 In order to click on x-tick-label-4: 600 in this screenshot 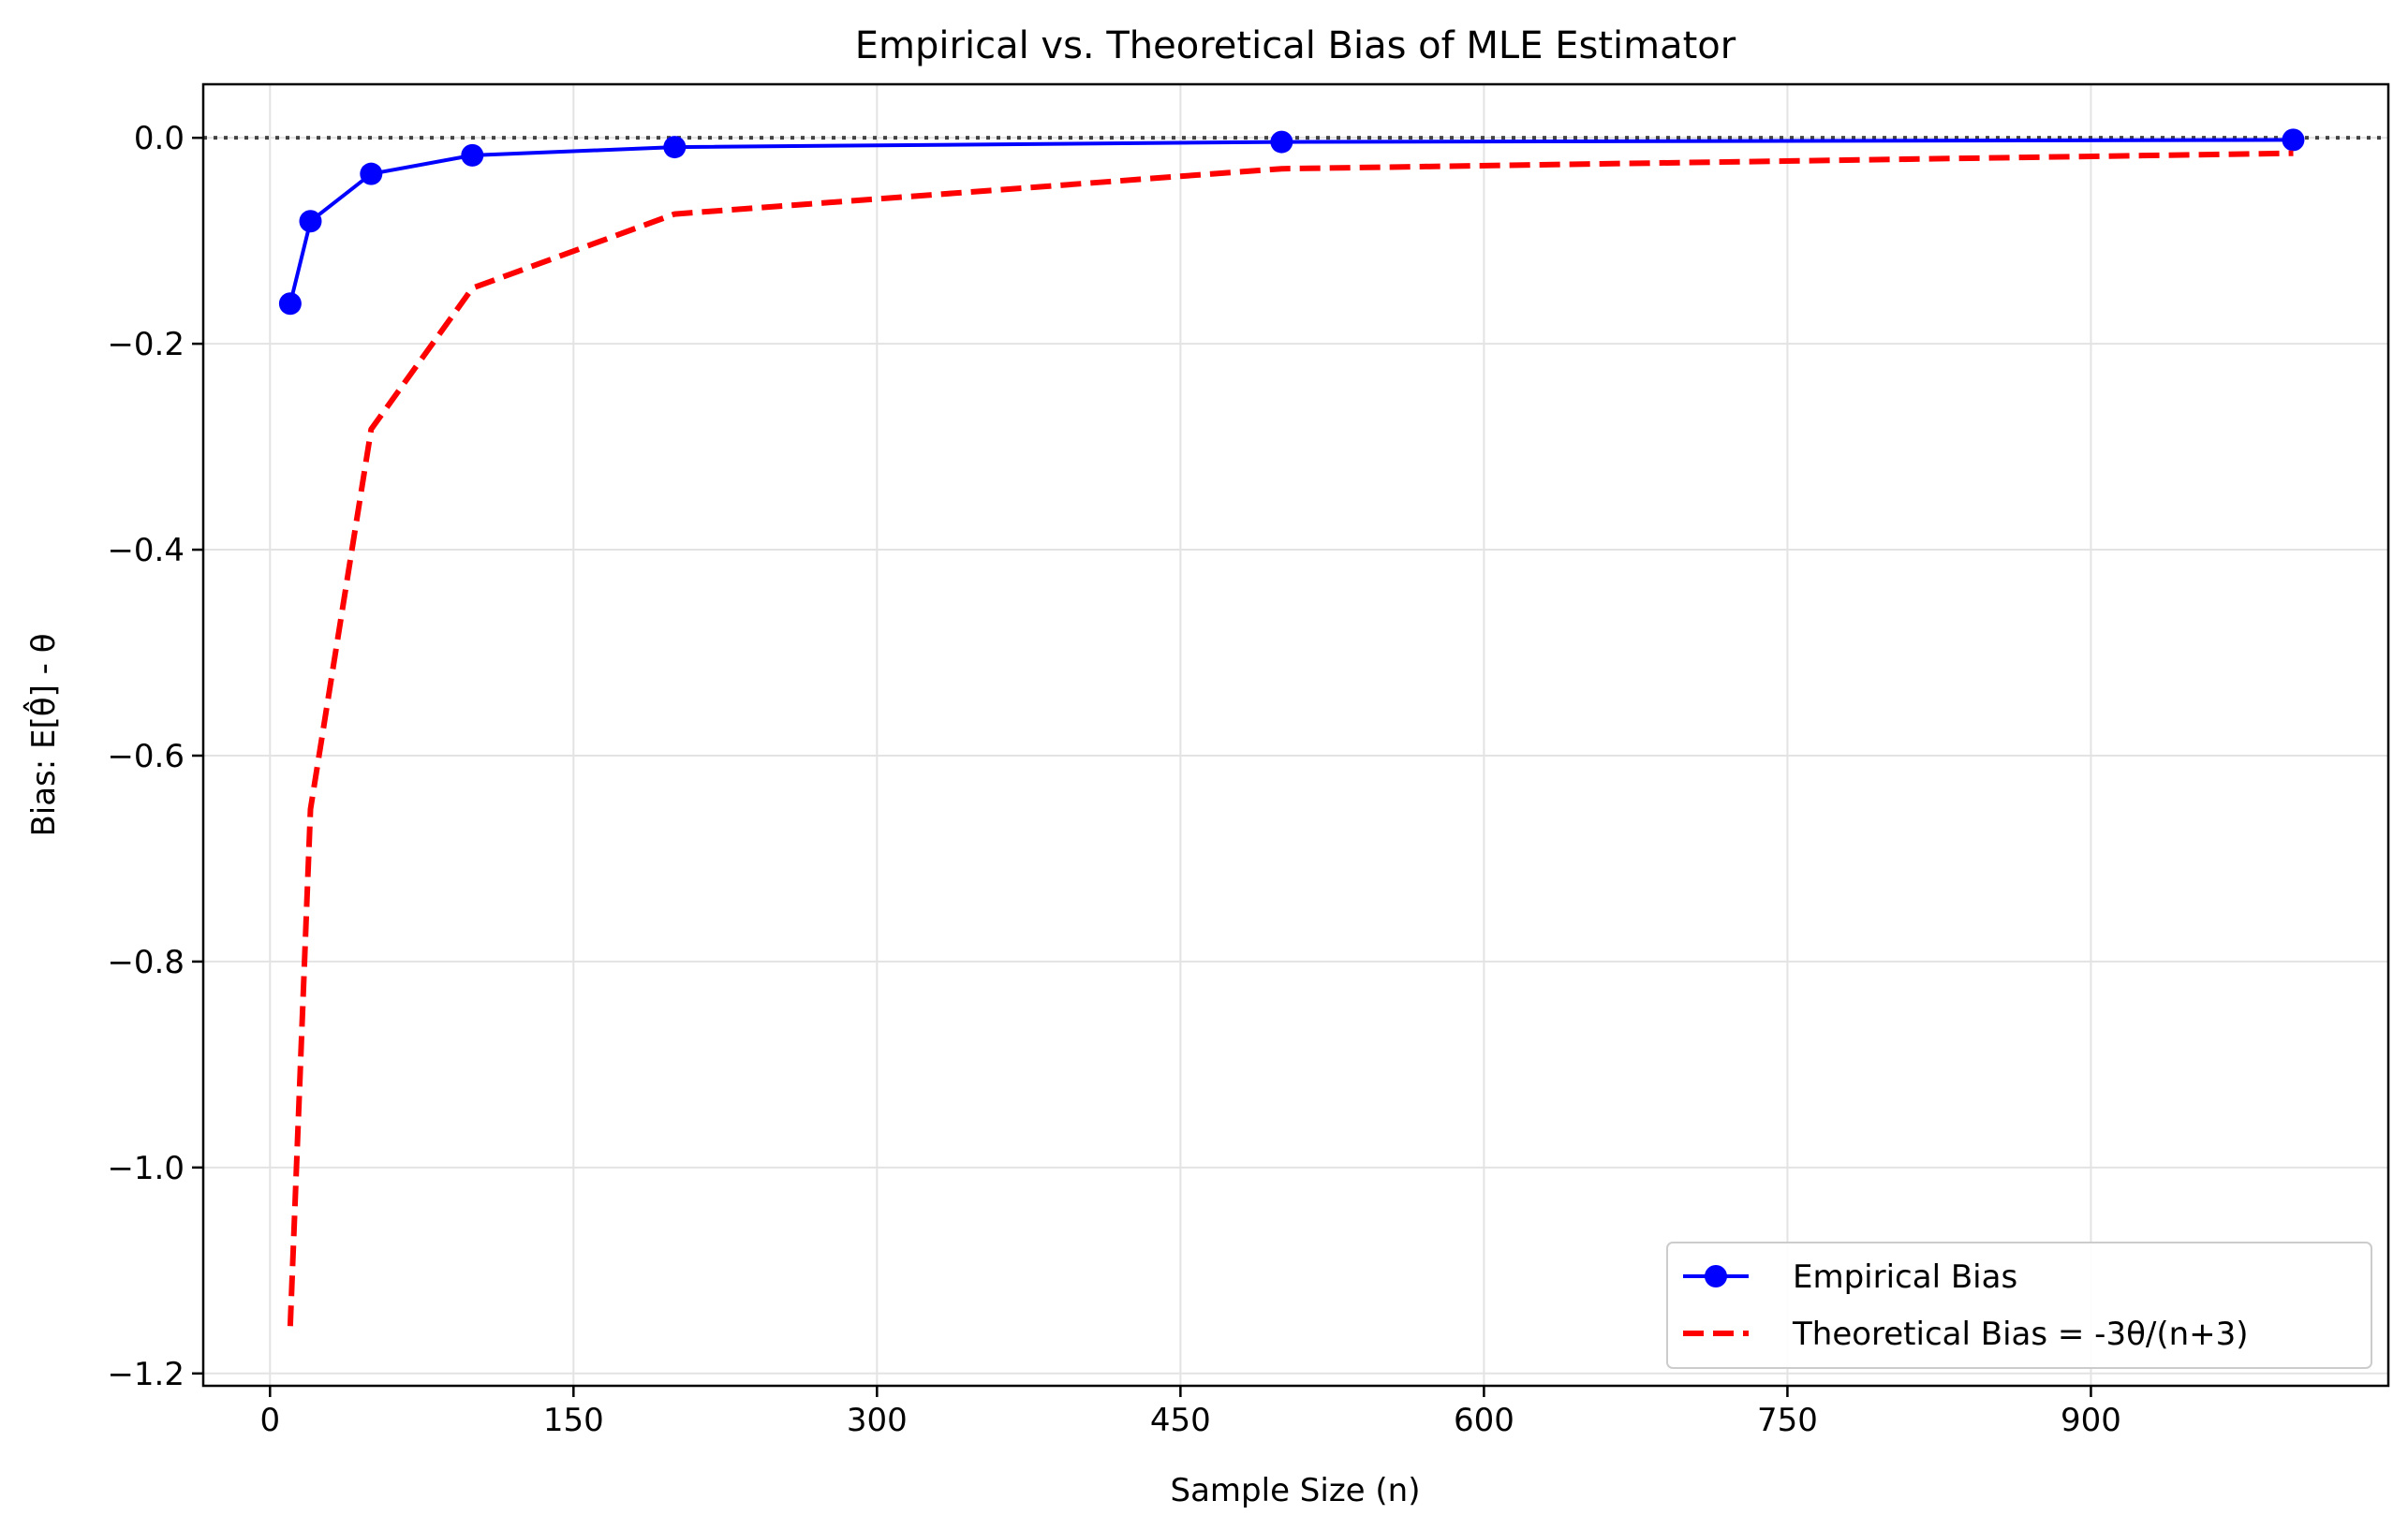, I will do `click(1484, 1420)`.